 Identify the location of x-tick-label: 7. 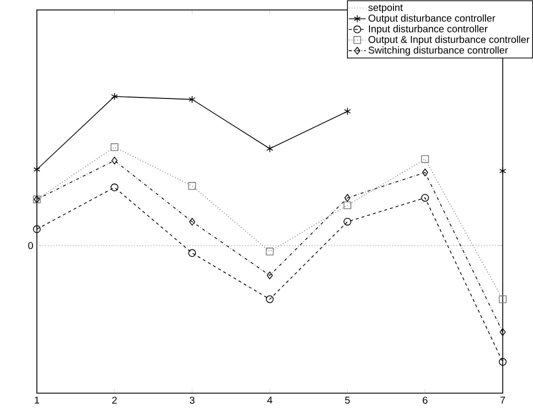
(502, 400).